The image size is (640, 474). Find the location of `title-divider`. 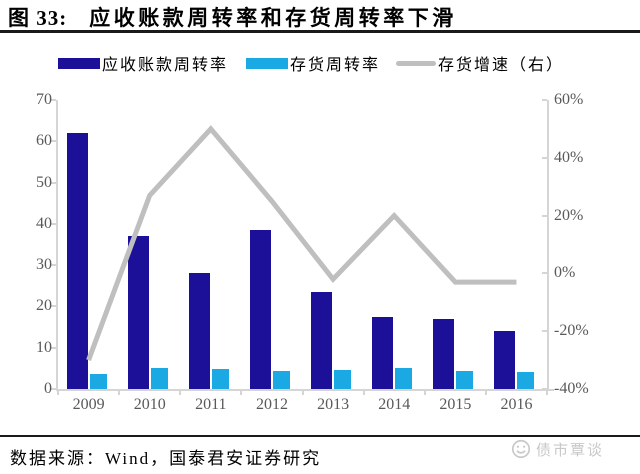

title-divider is located at coordinates (320, 31).